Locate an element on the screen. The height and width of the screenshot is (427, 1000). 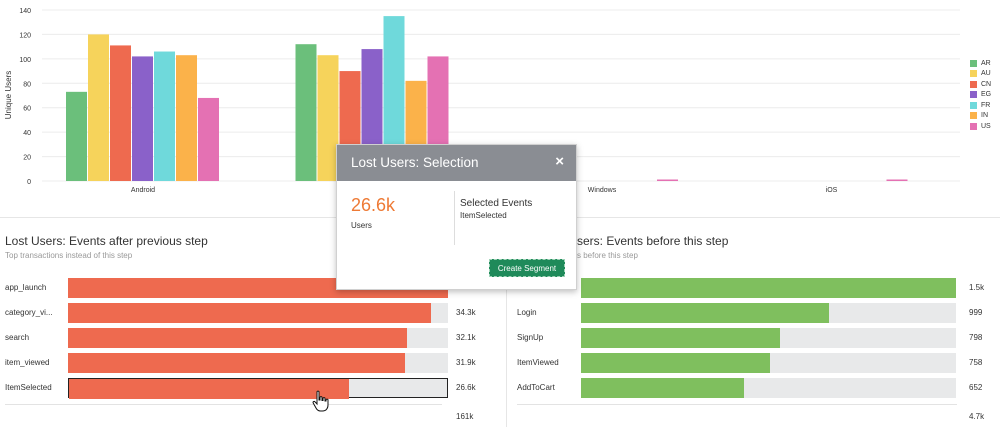
y-axis-label: Unique Users is located at coordinates (8, 95).